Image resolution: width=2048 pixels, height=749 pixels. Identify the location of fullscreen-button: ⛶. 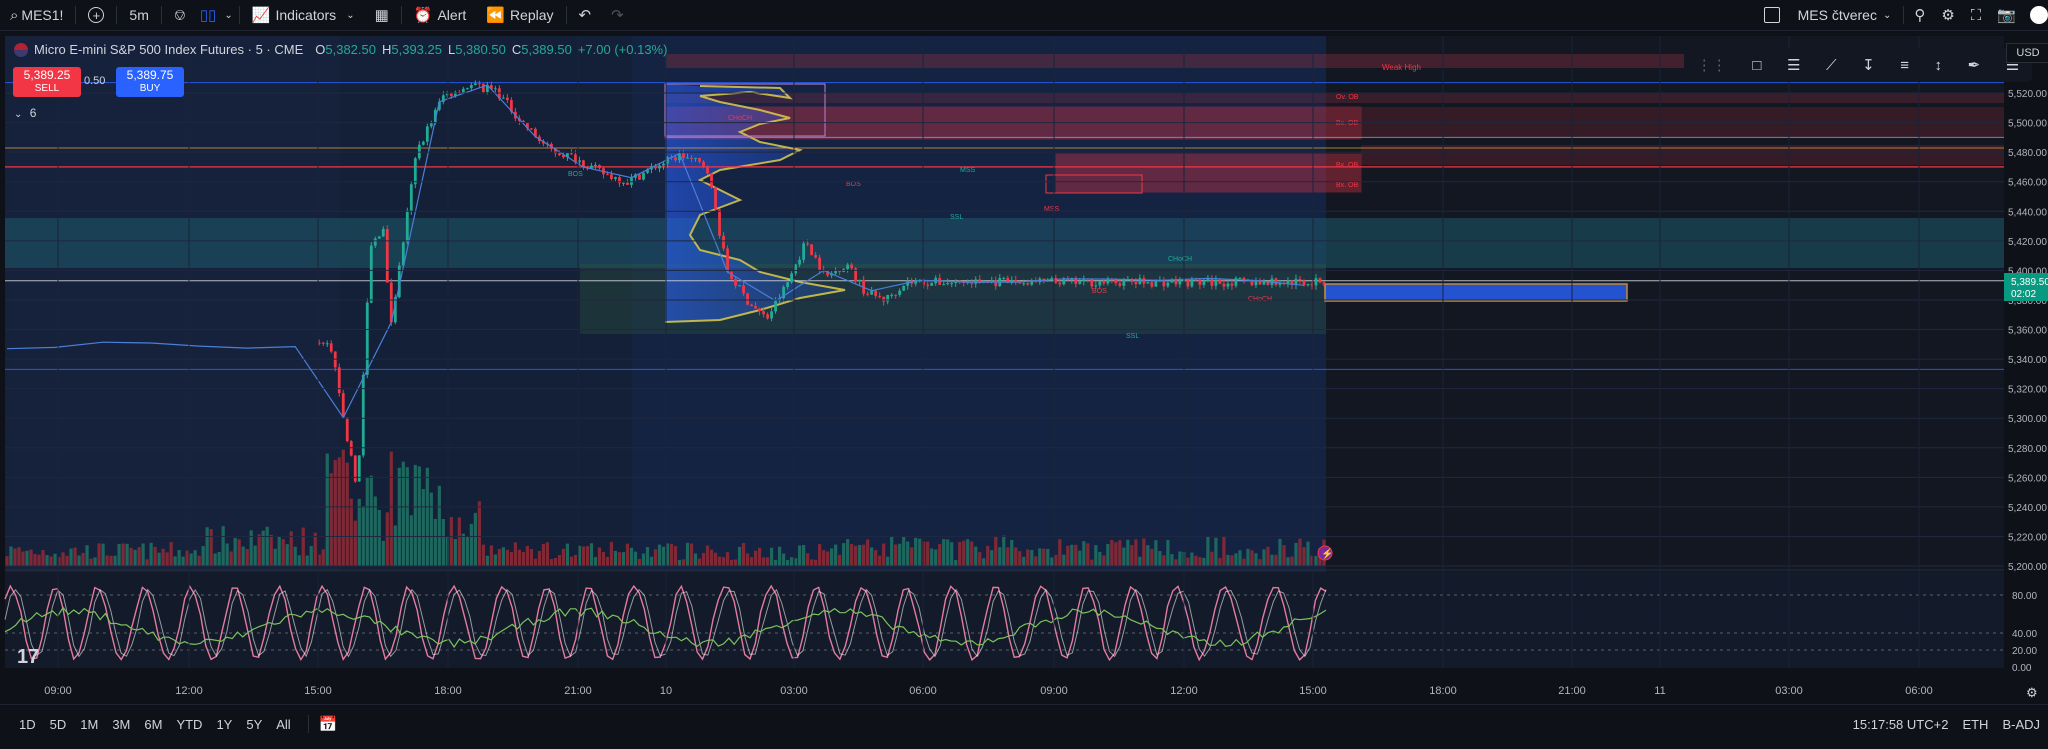
(1976, 15).